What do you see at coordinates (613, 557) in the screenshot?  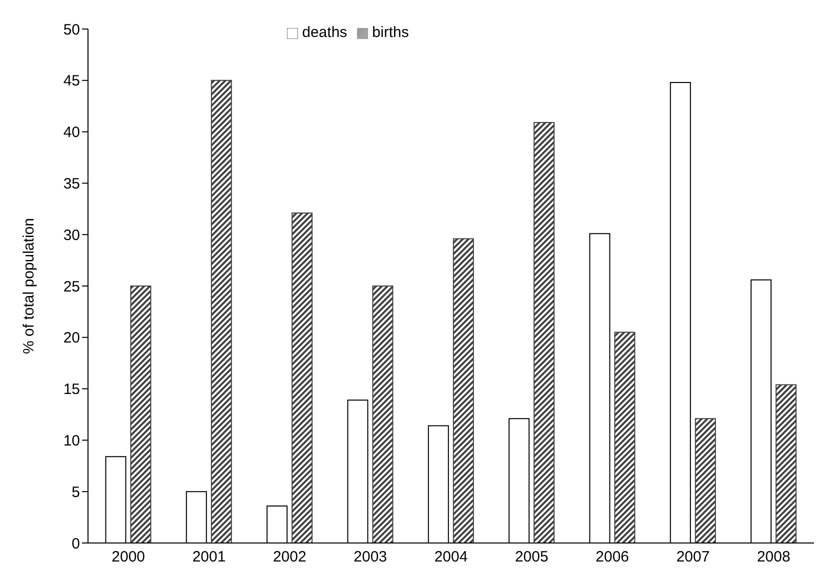 I see `x-tick-label: 2006` at bounding box center [613, 557].